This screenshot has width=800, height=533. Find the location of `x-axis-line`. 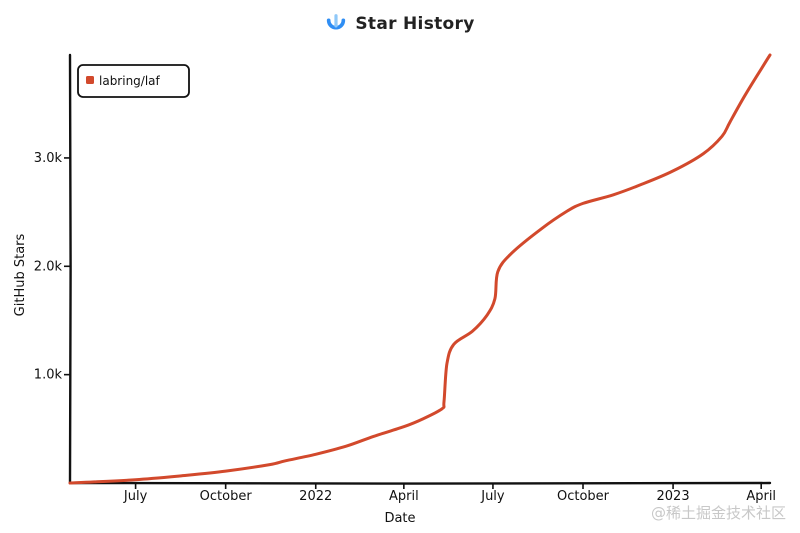

x-axis-line is located at coordinates (420, 483).